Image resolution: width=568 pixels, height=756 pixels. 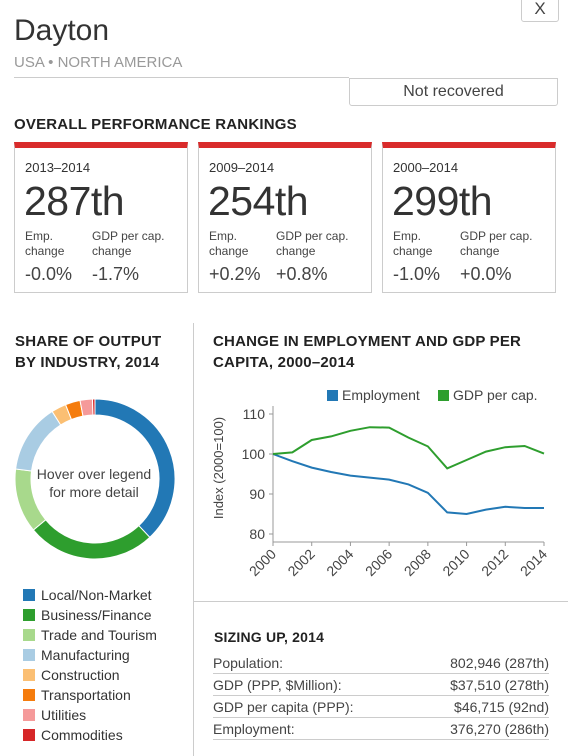 What do you see at coordinates (499, 685) in the screenshot?
I see `sizing-value: $37,510 (278th)` at bounding box center [499, 685].